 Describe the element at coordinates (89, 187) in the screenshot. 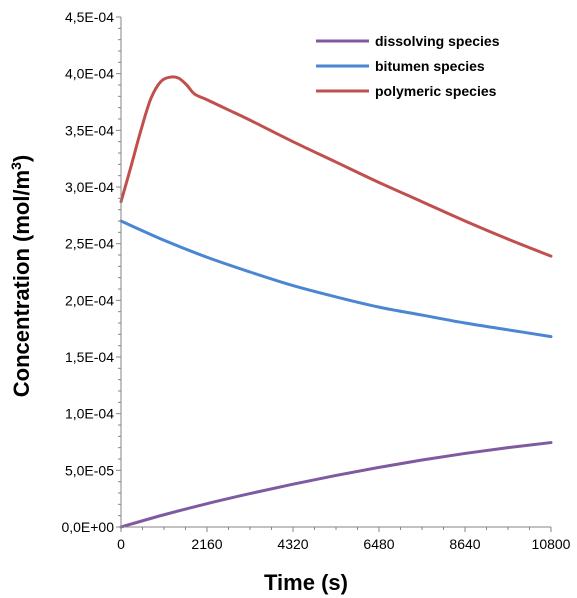

I see `y-tick-label: 3,0E-04` at that location.